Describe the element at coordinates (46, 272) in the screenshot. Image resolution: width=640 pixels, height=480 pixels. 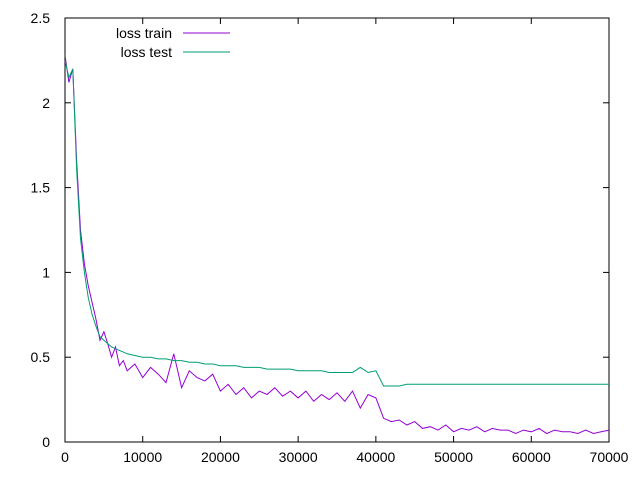
I see `y-tick-label: 1` at that location.